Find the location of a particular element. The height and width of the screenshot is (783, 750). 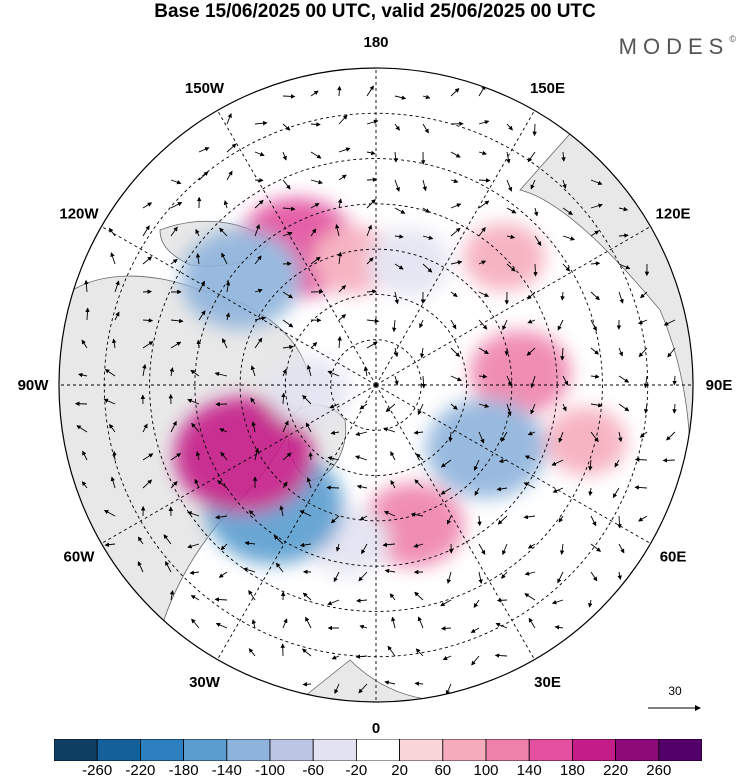

longitude-label-90W: 90W is located at coordinates (34, 385).